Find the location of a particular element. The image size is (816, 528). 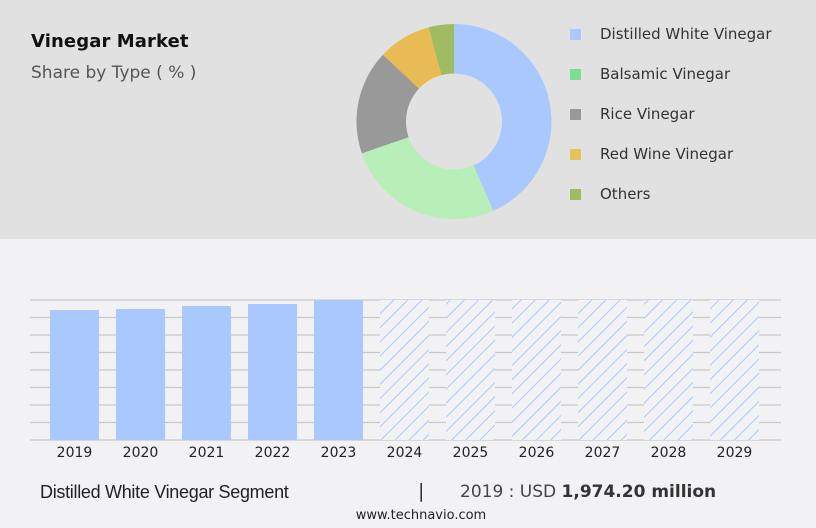

page-title: Vinegar Market is located at coordinates (110, 41).